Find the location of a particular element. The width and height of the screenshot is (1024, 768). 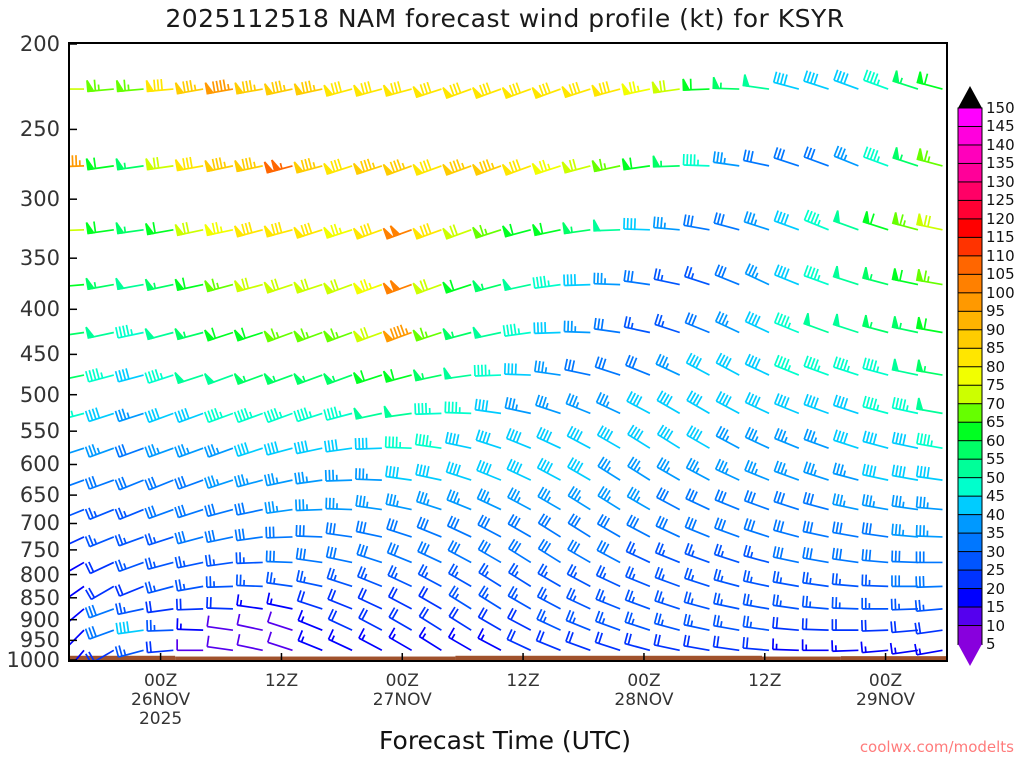

x-axis-tick-5: 12Z is located at coordinates (764, 681).